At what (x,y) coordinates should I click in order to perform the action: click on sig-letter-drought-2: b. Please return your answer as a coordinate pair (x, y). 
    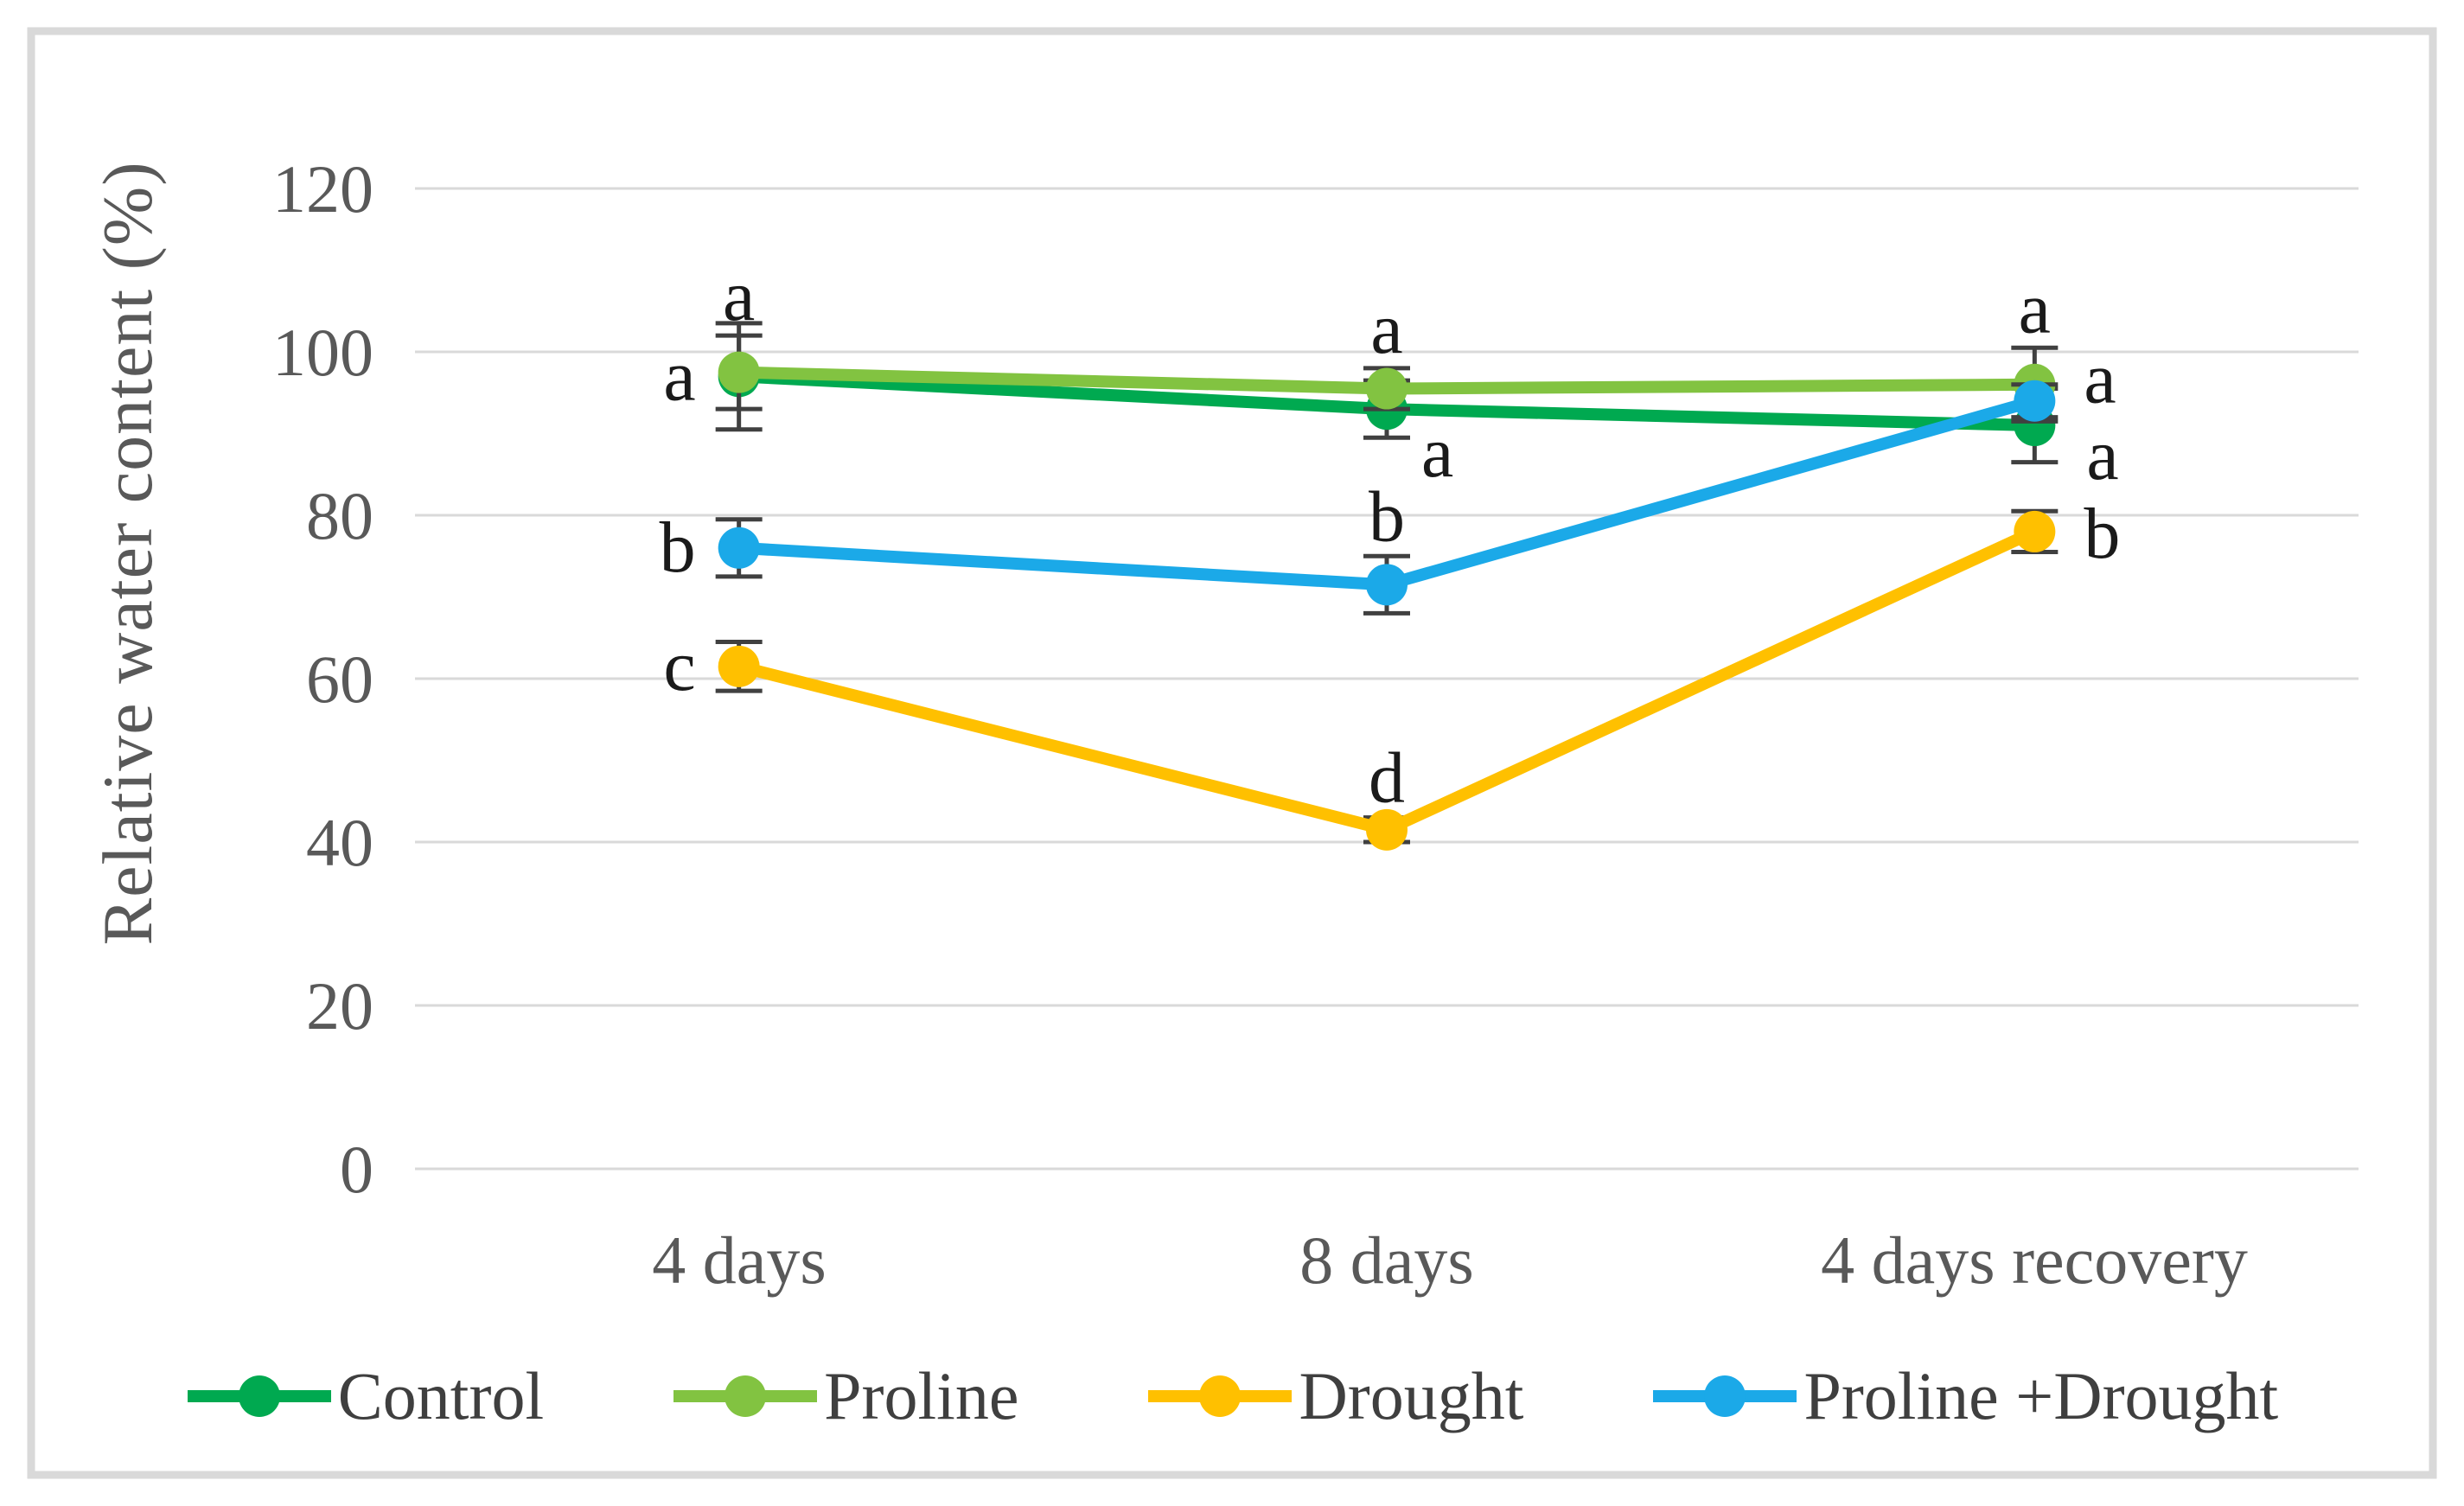
    Looking at the image, I should click on (2102, 534).